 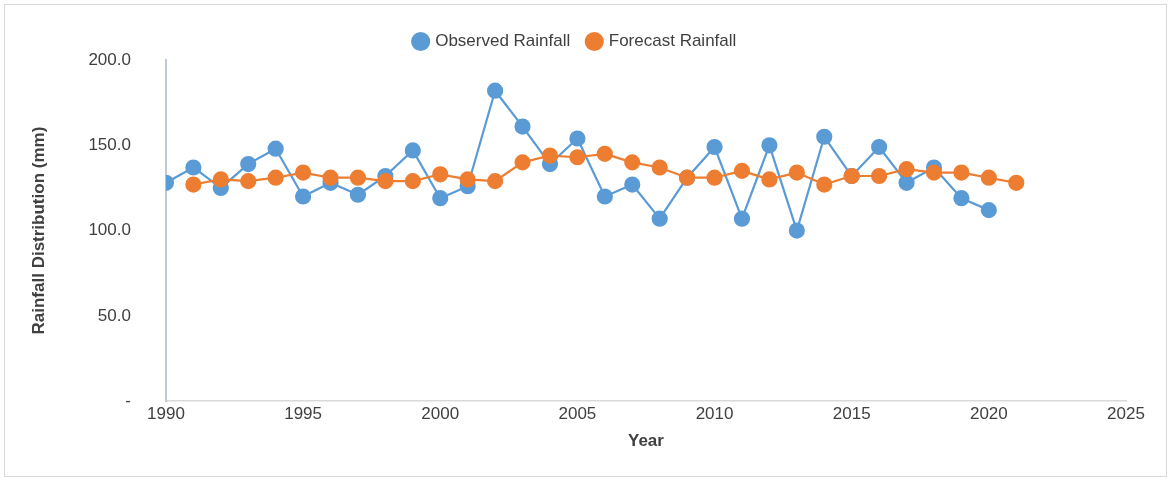 I want to click on y-tick-label: -, so click(x=128, y=400).